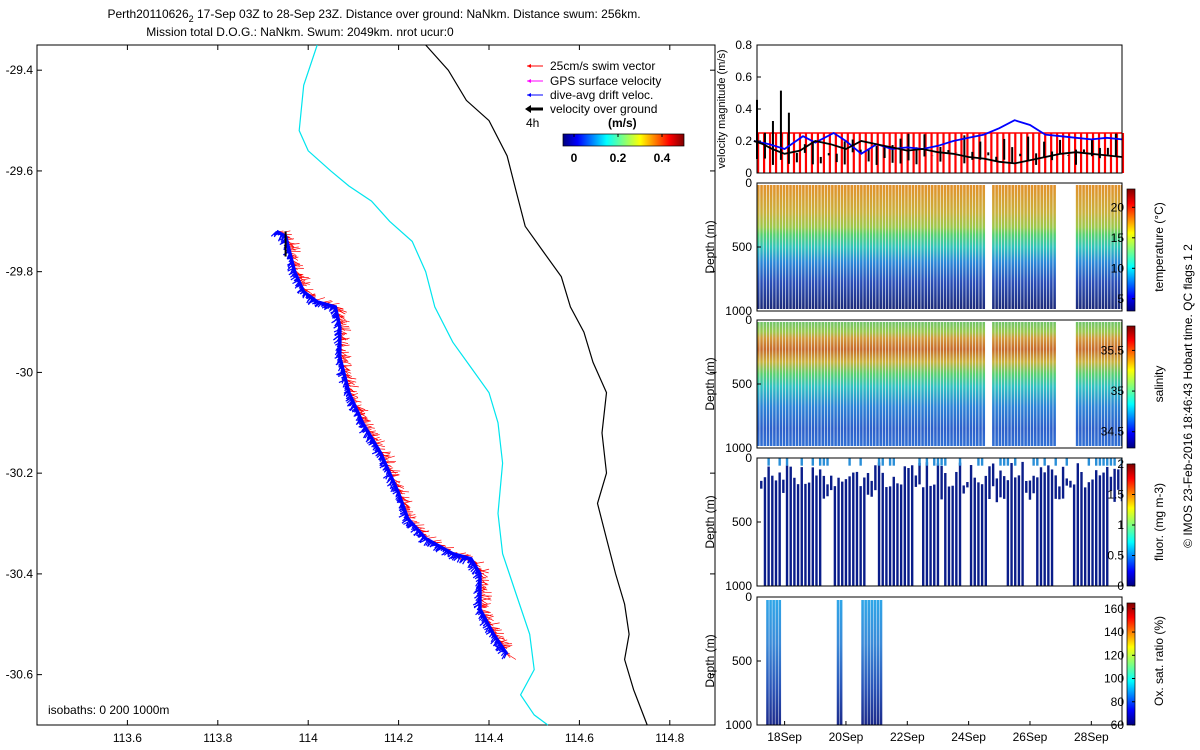  What do you see at coordinates (1091, 737) in the screenshot?
I see `date-tick-label: 28Sep` at bounding box center [1091, 737].